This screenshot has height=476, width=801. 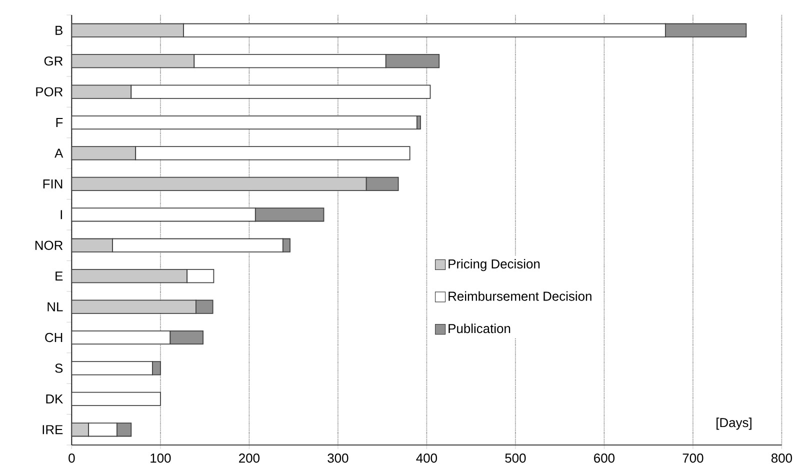 What do you see at coordinates (160, 458) in the screenshot?
I see `x-tick-label: 100` at bounding box center [160, 458].